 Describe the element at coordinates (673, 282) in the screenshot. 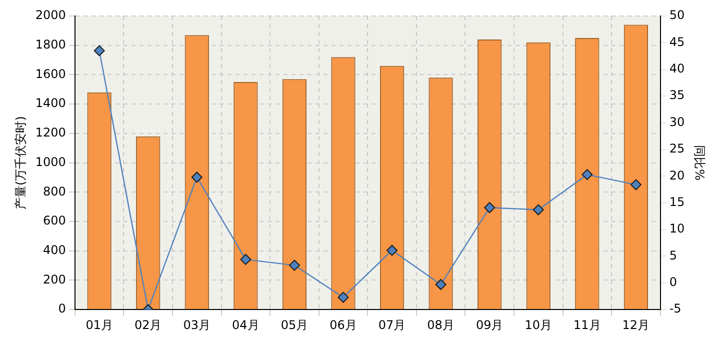

I see `y2-tick-label: 0` at that location.